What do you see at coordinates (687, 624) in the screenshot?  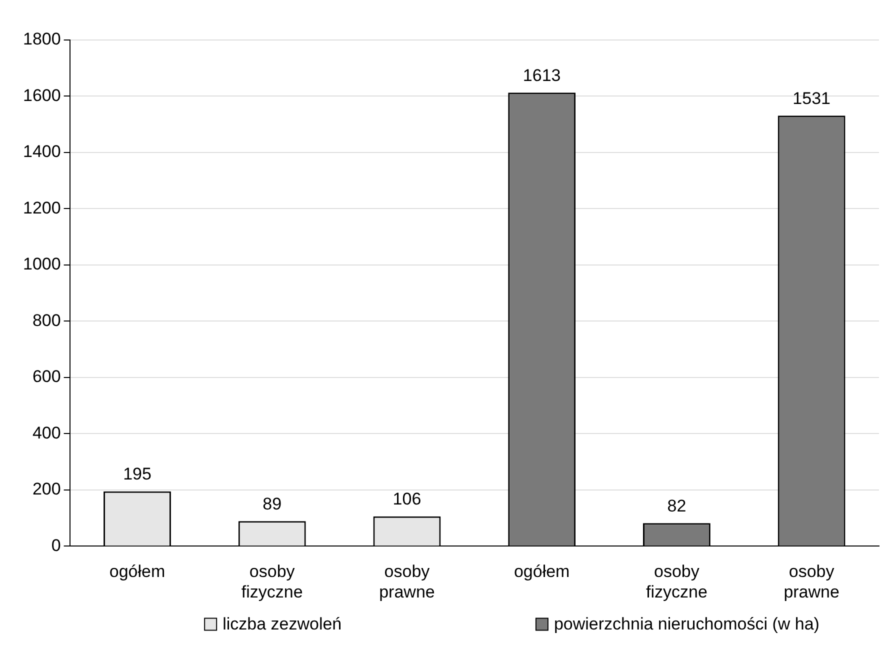 I see `legend-label: powierzchnia nieruchomości (w ha)` at bounding box center [687, 624].